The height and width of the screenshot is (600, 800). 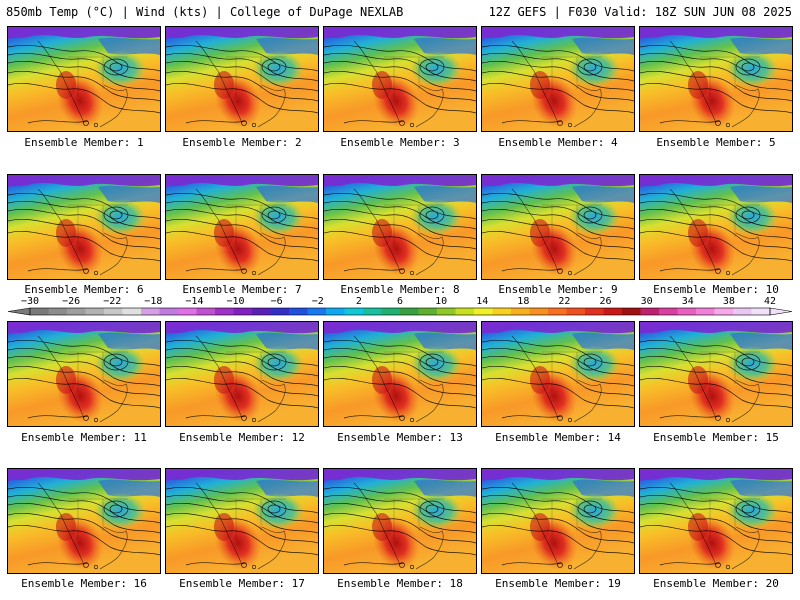 What do you see at coordinates (716, 437) in the screenshot?
I see `member-label-15: Ensemble Member: 15` at bounding box center [716, 437].